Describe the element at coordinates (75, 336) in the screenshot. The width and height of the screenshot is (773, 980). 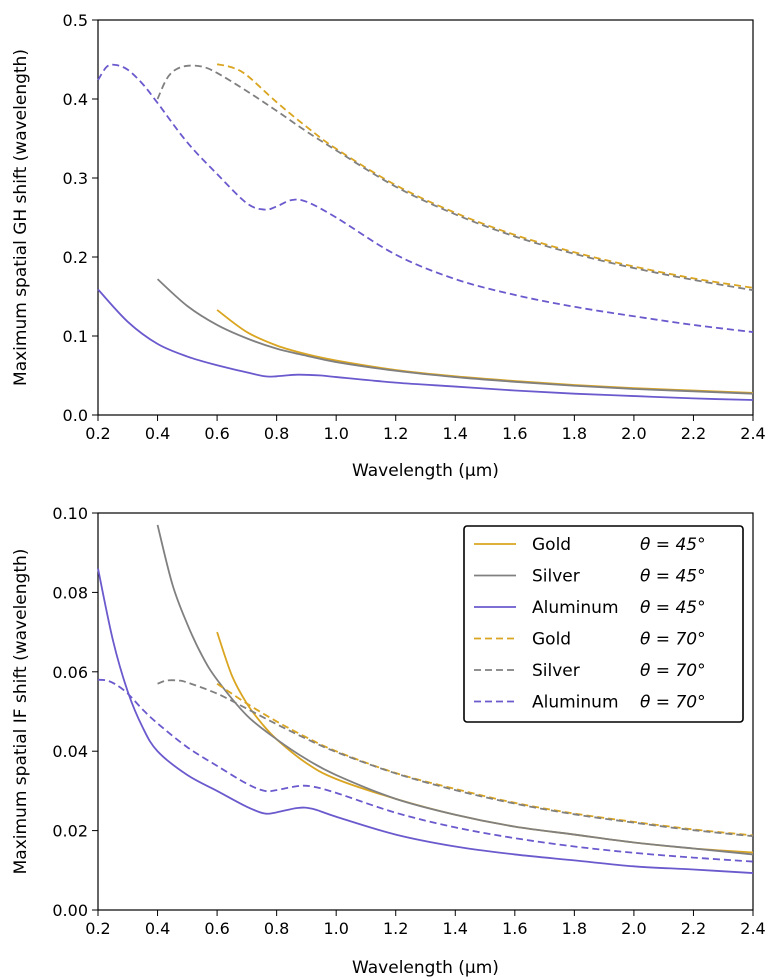
I see `gh-y-tick-label: 0.1` at that location.